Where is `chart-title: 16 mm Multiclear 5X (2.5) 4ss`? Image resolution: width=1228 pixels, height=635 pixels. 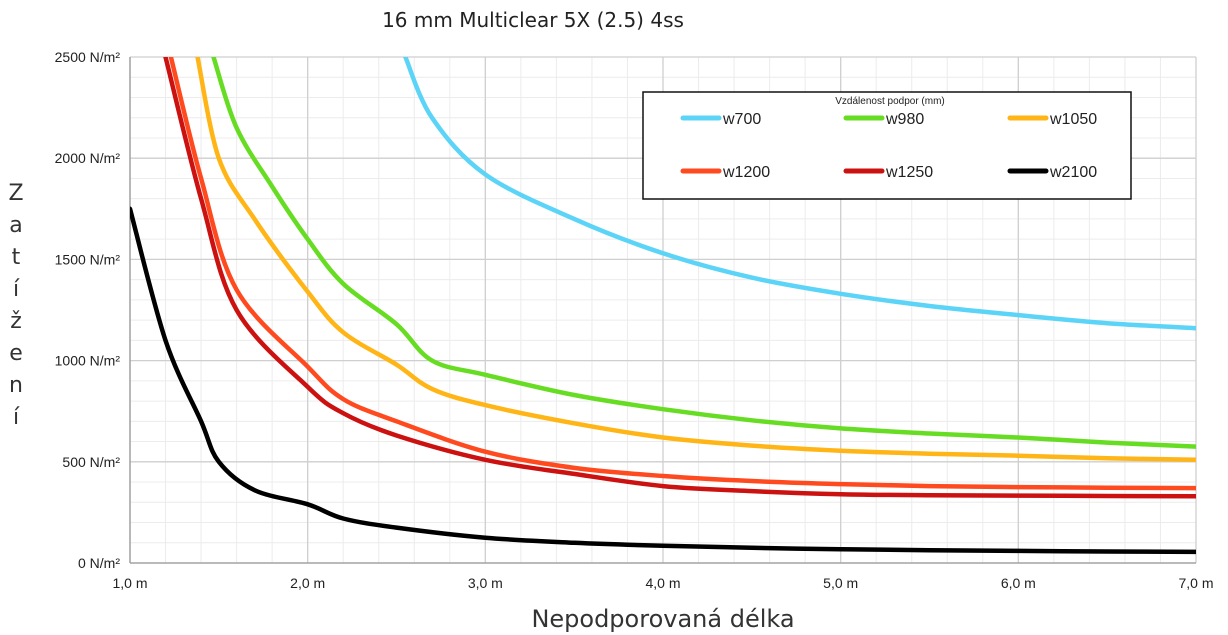
chart-title: 16 mm Multiclear 5X (2.5) 4ss is located at coordinates (533, 20).